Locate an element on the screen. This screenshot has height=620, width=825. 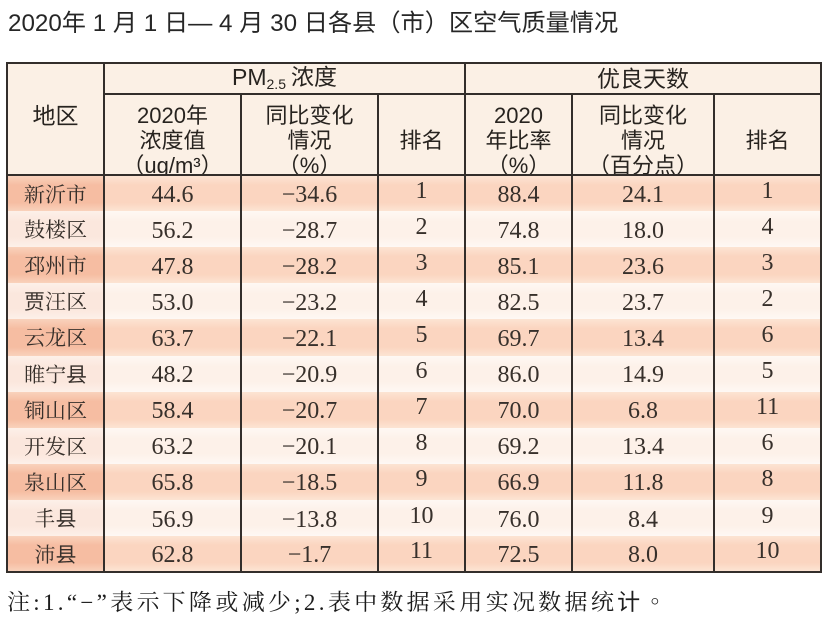
pm-label-subscript: 2.5 is located at coordinates (276, 84).